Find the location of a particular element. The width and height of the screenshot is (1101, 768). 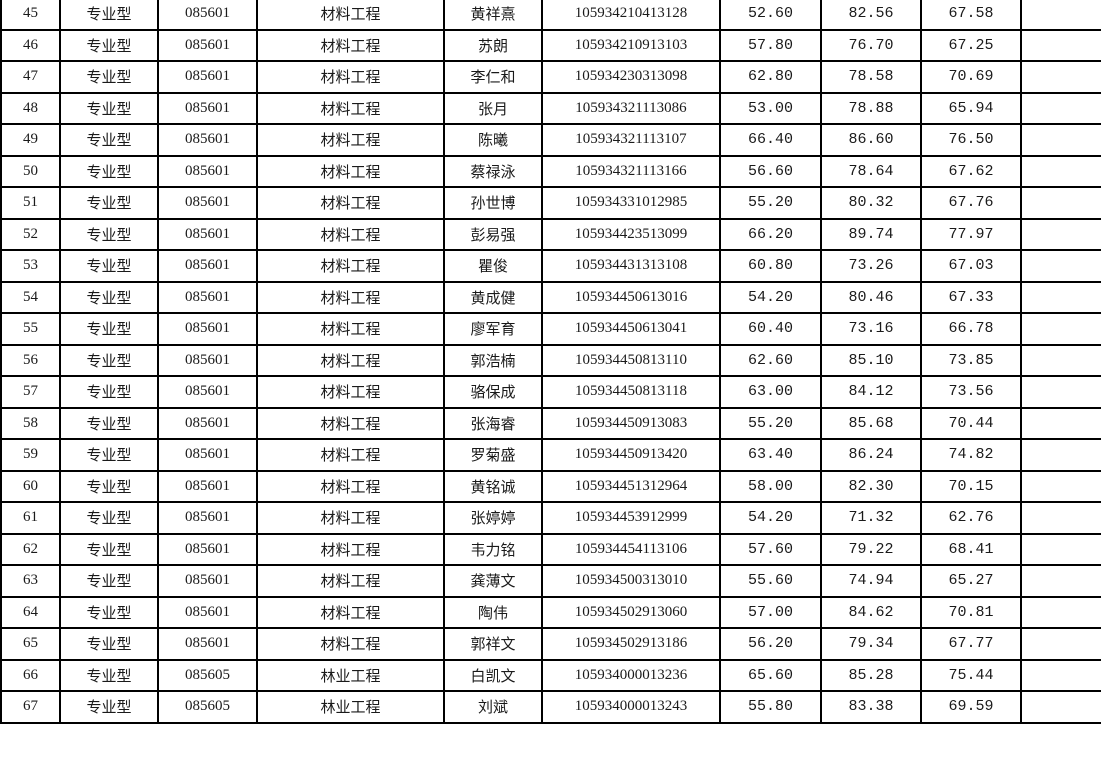

score-2-cell: 79.34 is located at coordinates (871, 644).